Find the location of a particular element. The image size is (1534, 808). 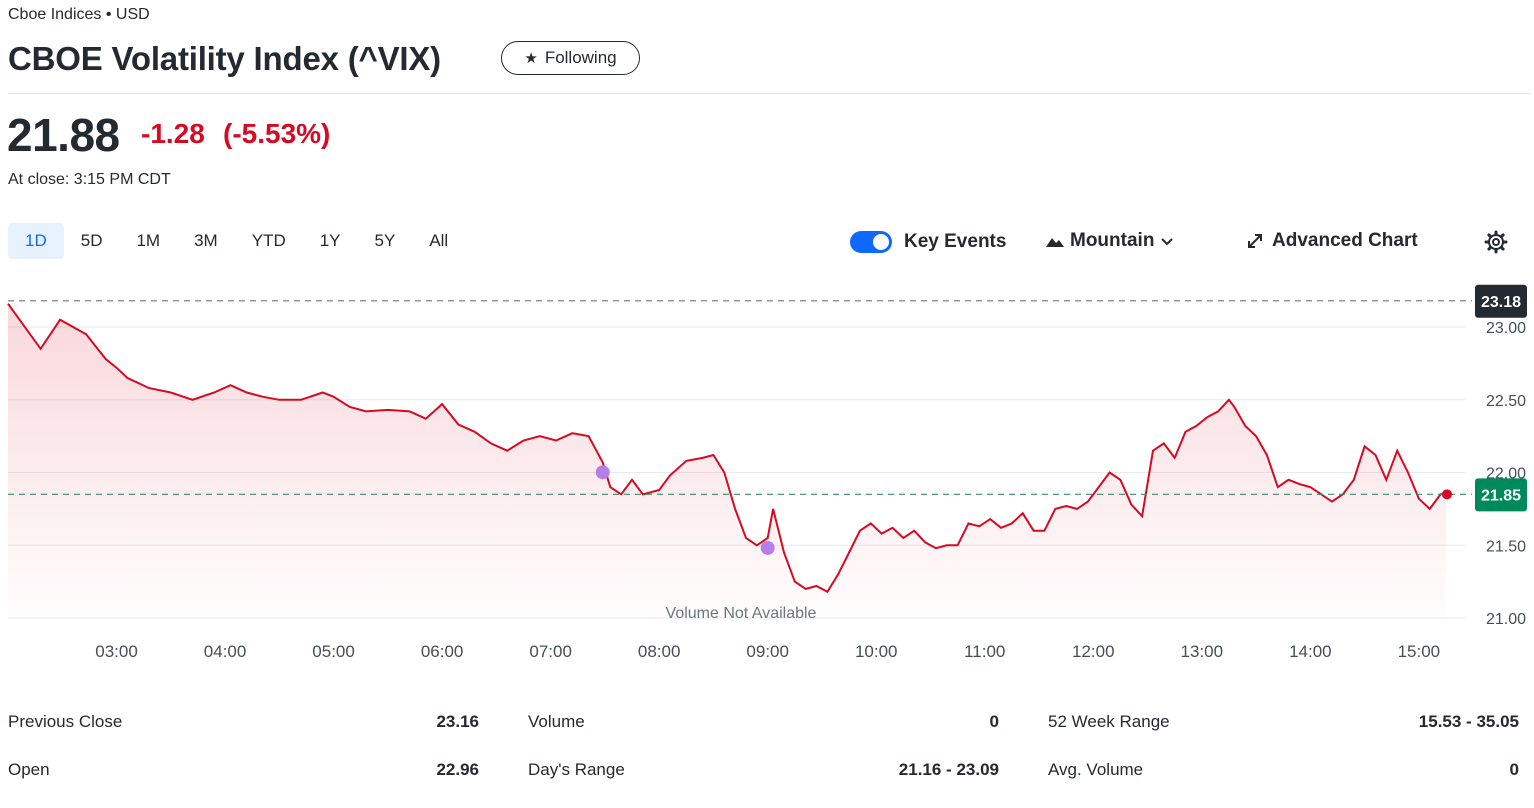

last-price-badge: 21.85 is located at coordinates (1501, 495).